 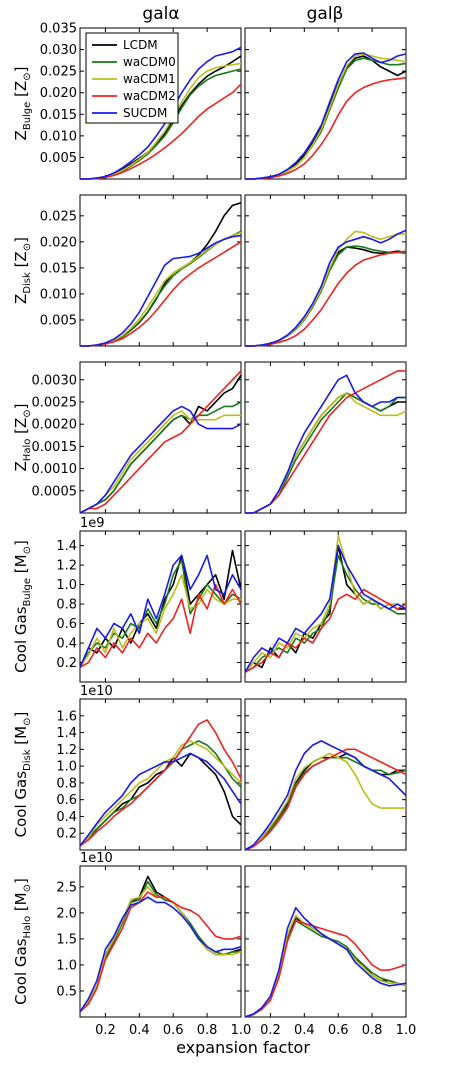 What do you see at coordinates (22, 606) in the screenshot?
I see `y-axis-label: Cool GasBulge [M⊙]` at bounding box center [22, 606].